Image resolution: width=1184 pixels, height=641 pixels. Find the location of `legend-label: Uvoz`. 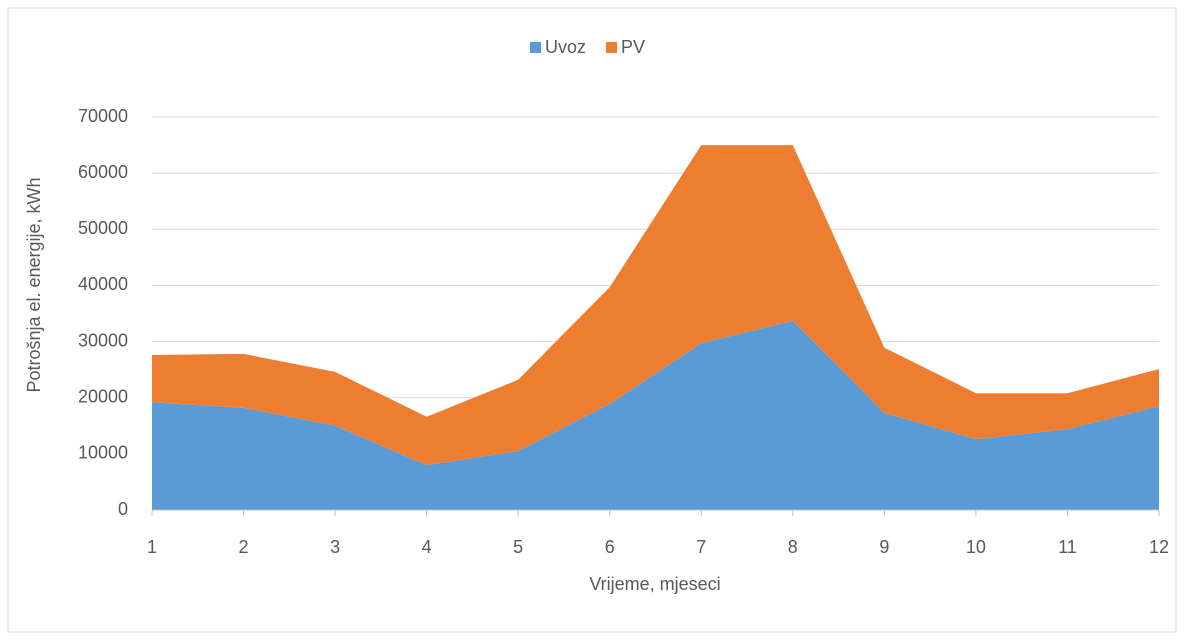

legend-label: Uvoz is located at coordinates (565, 47).